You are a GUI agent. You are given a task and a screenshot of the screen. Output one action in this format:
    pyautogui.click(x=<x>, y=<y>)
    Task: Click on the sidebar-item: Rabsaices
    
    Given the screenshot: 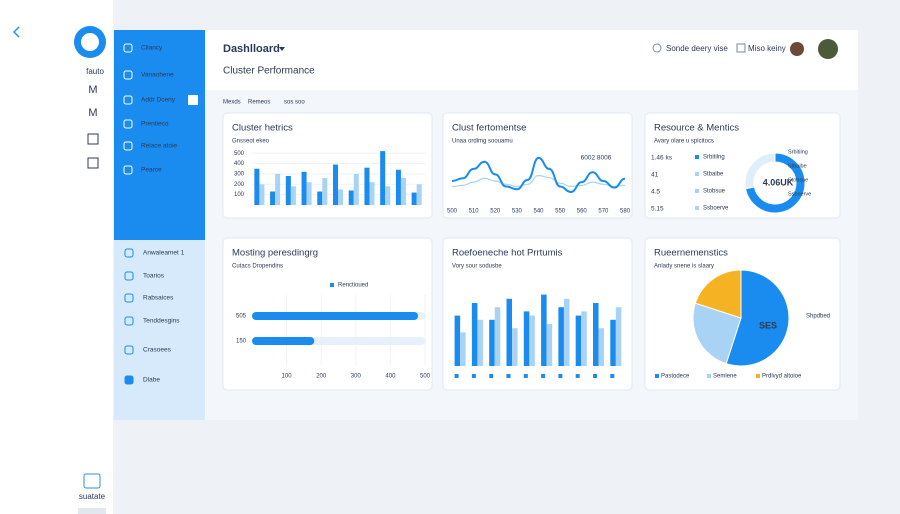 What is the action you would take?
    pyautogui.click(x=158, y=298)
    